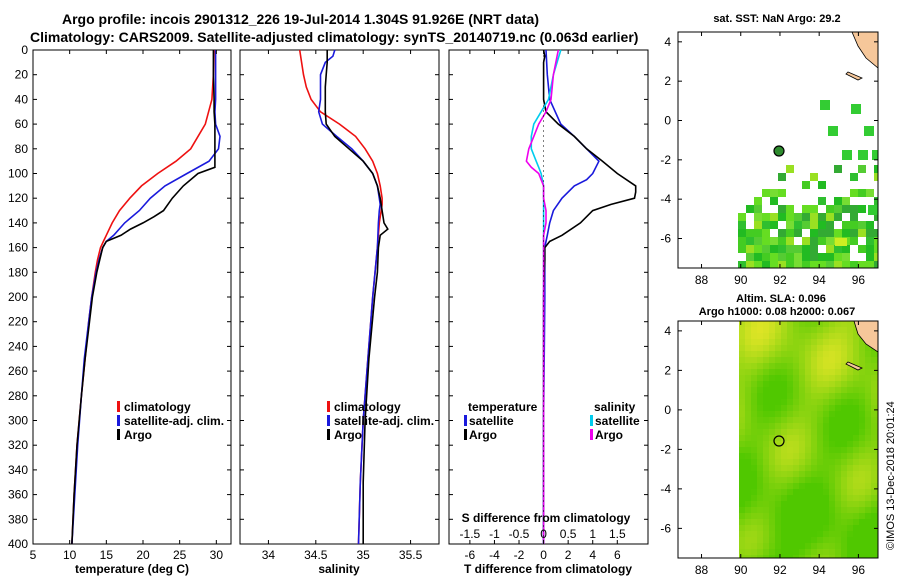  What do you see at coordinates (157, 407) in the screenshot?
I see `legend-climatology: climatology` at bounding box center [157, 407].